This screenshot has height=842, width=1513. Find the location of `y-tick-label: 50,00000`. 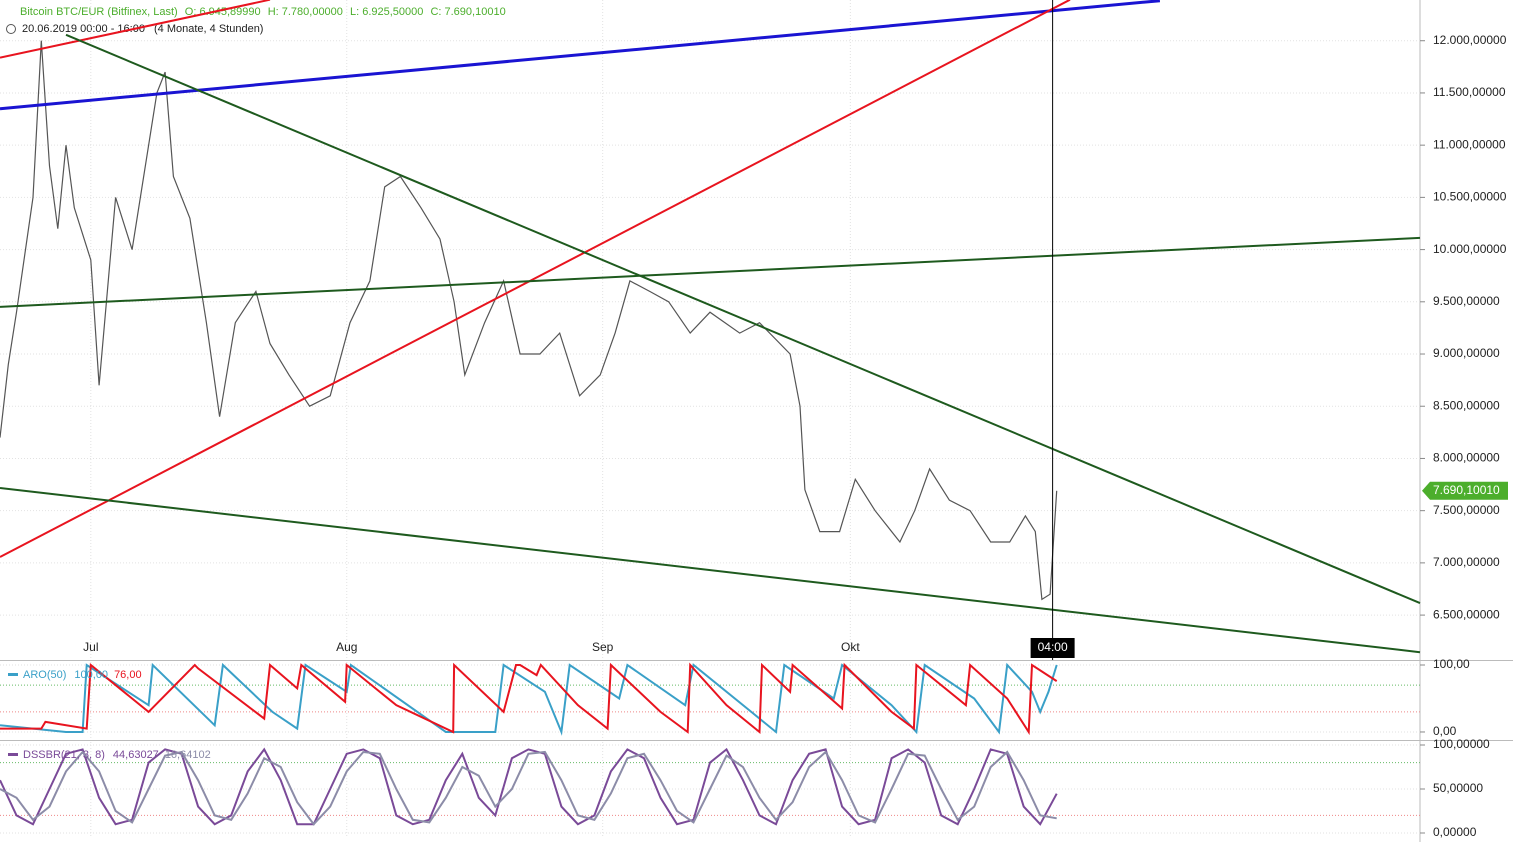

y-tick-label: 50,00000 is located at coordinates (1458, 788).